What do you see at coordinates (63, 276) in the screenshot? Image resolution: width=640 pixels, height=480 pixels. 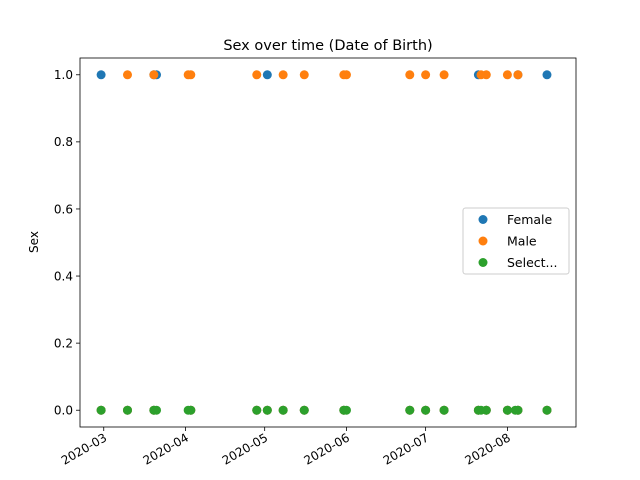 I see `y-tick-label: 0.4` at bounding box center [63, 276].